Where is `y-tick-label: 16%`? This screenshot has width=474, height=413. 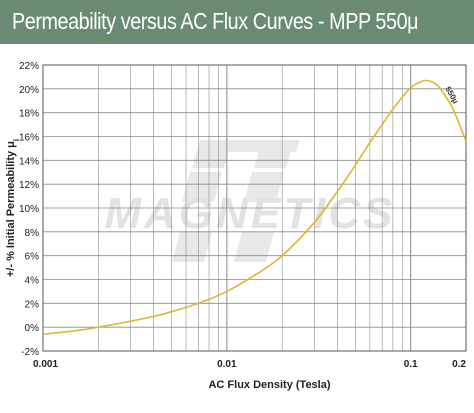 y-tick-label: 16% is located at coordinates (29, 138).